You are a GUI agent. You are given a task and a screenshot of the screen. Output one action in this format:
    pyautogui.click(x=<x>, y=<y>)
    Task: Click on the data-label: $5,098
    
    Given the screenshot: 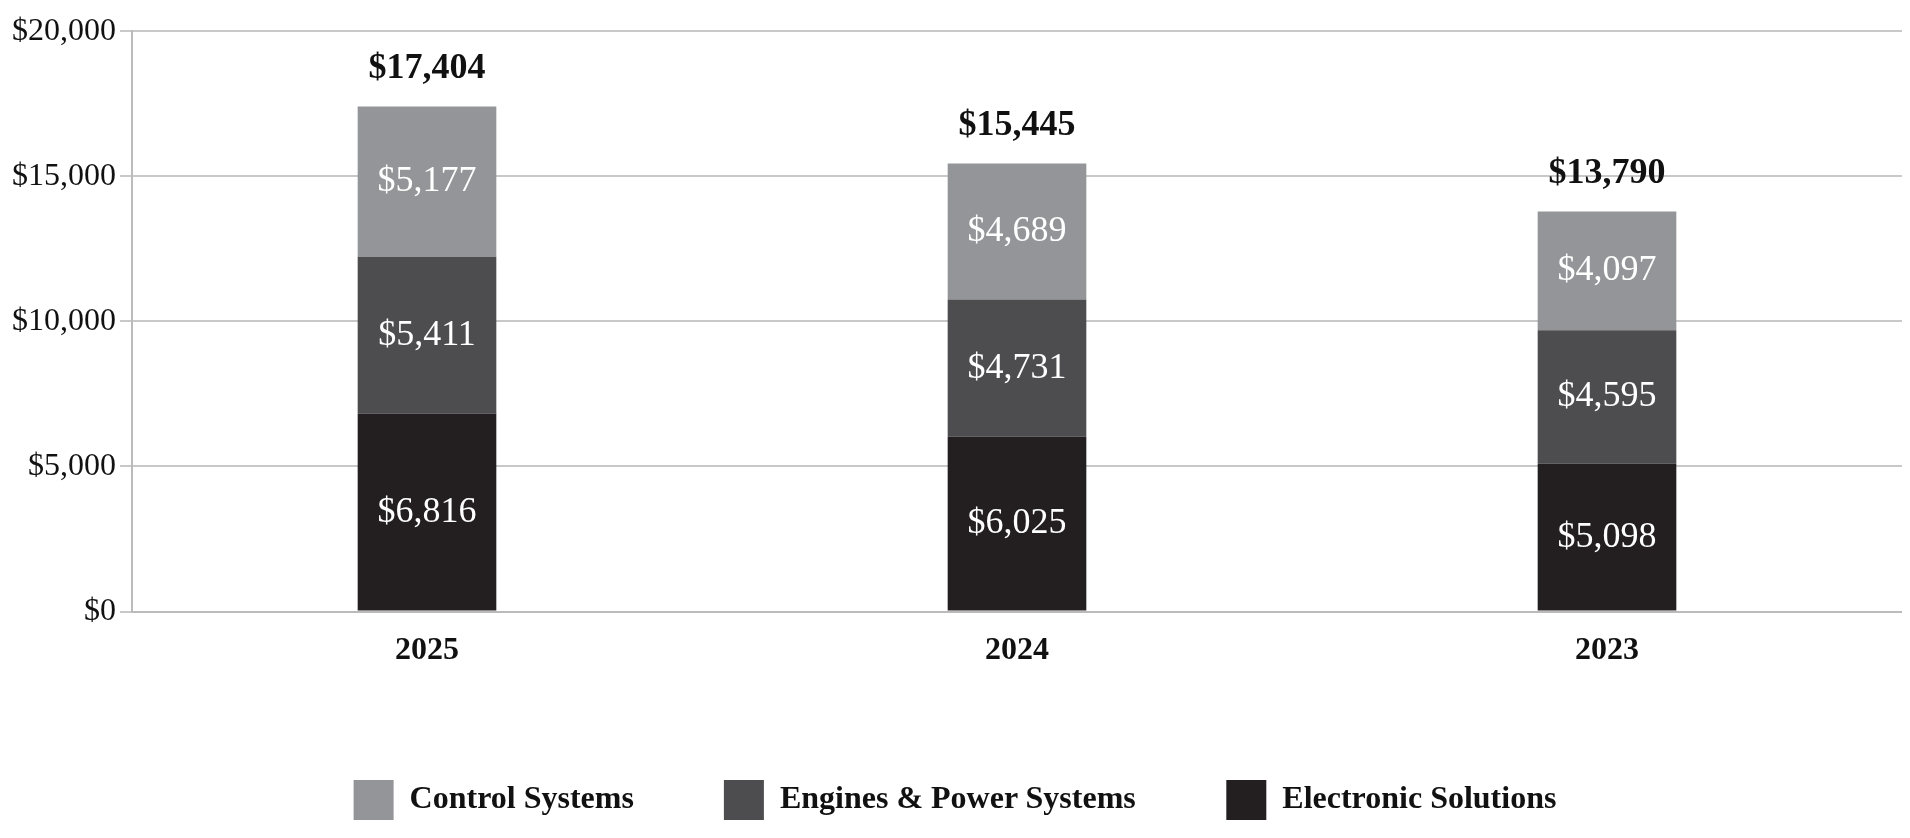 What is the action you would take?
    pyautogui.click(x=1607, y=534)
    